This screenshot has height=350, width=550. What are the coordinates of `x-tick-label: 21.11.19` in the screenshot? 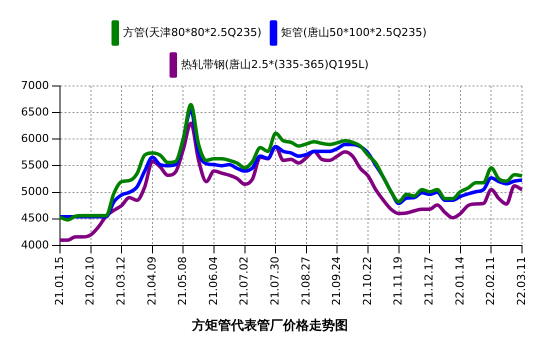 It's located at (398, 281).